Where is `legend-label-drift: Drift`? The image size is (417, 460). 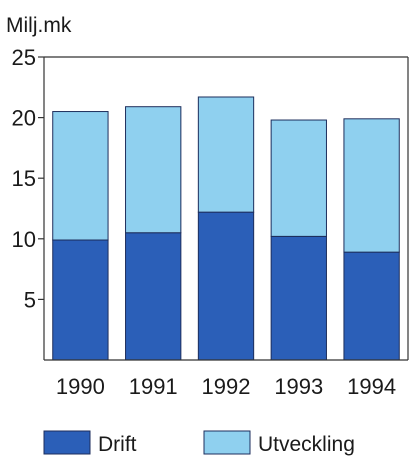
legend-label-drift: Drift is located at coordinates (117, 444).